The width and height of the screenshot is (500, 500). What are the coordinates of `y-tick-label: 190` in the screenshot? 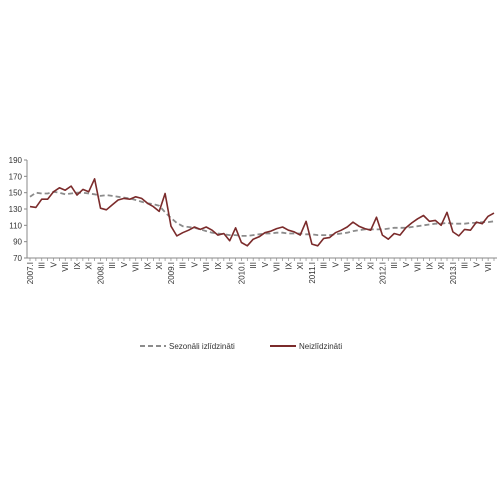 It's located at (16, 160).